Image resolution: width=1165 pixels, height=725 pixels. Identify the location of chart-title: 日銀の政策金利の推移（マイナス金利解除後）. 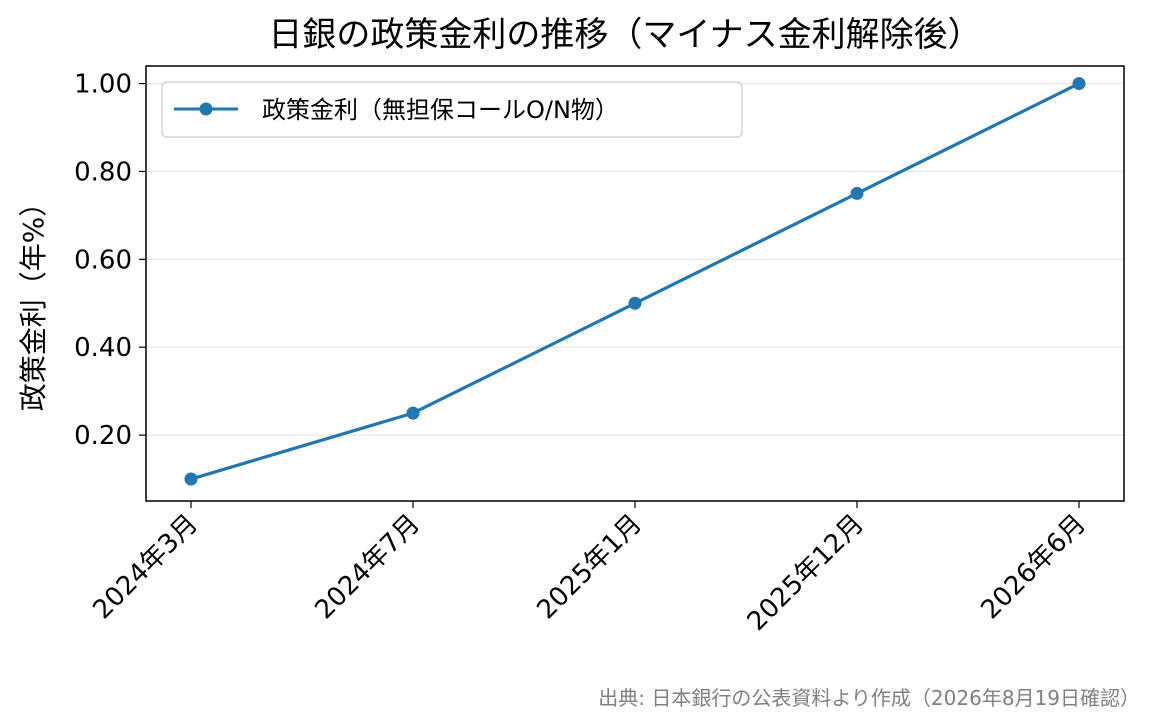
(624, 35).